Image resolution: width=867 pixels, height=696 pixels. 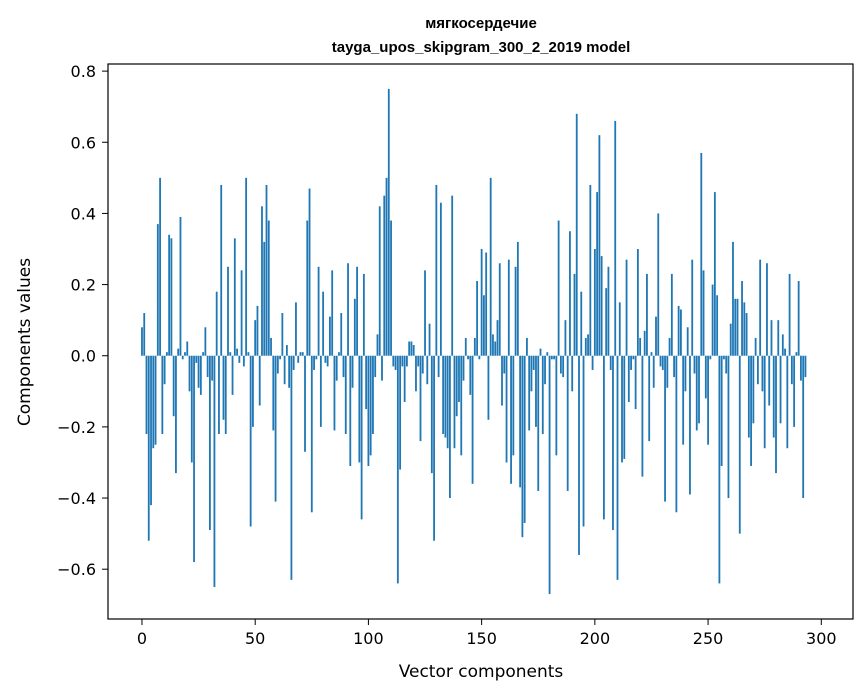 What do you see at coordinates (481, 638) in the screenshot?
I see `x-tick-label: 150` at bounding box center [481, 638].